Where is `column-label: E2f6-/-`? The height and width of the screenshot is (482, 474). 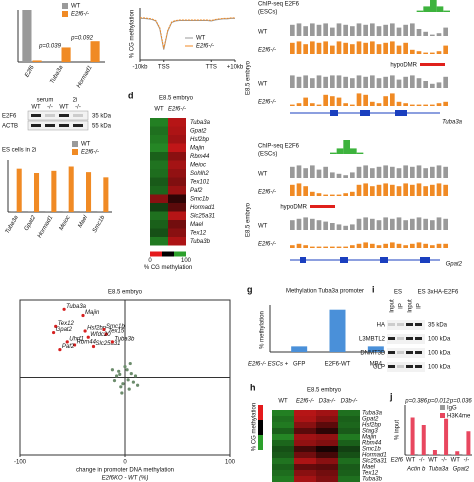 column-label: E2f6-/- is located at coordinates (177, 110).